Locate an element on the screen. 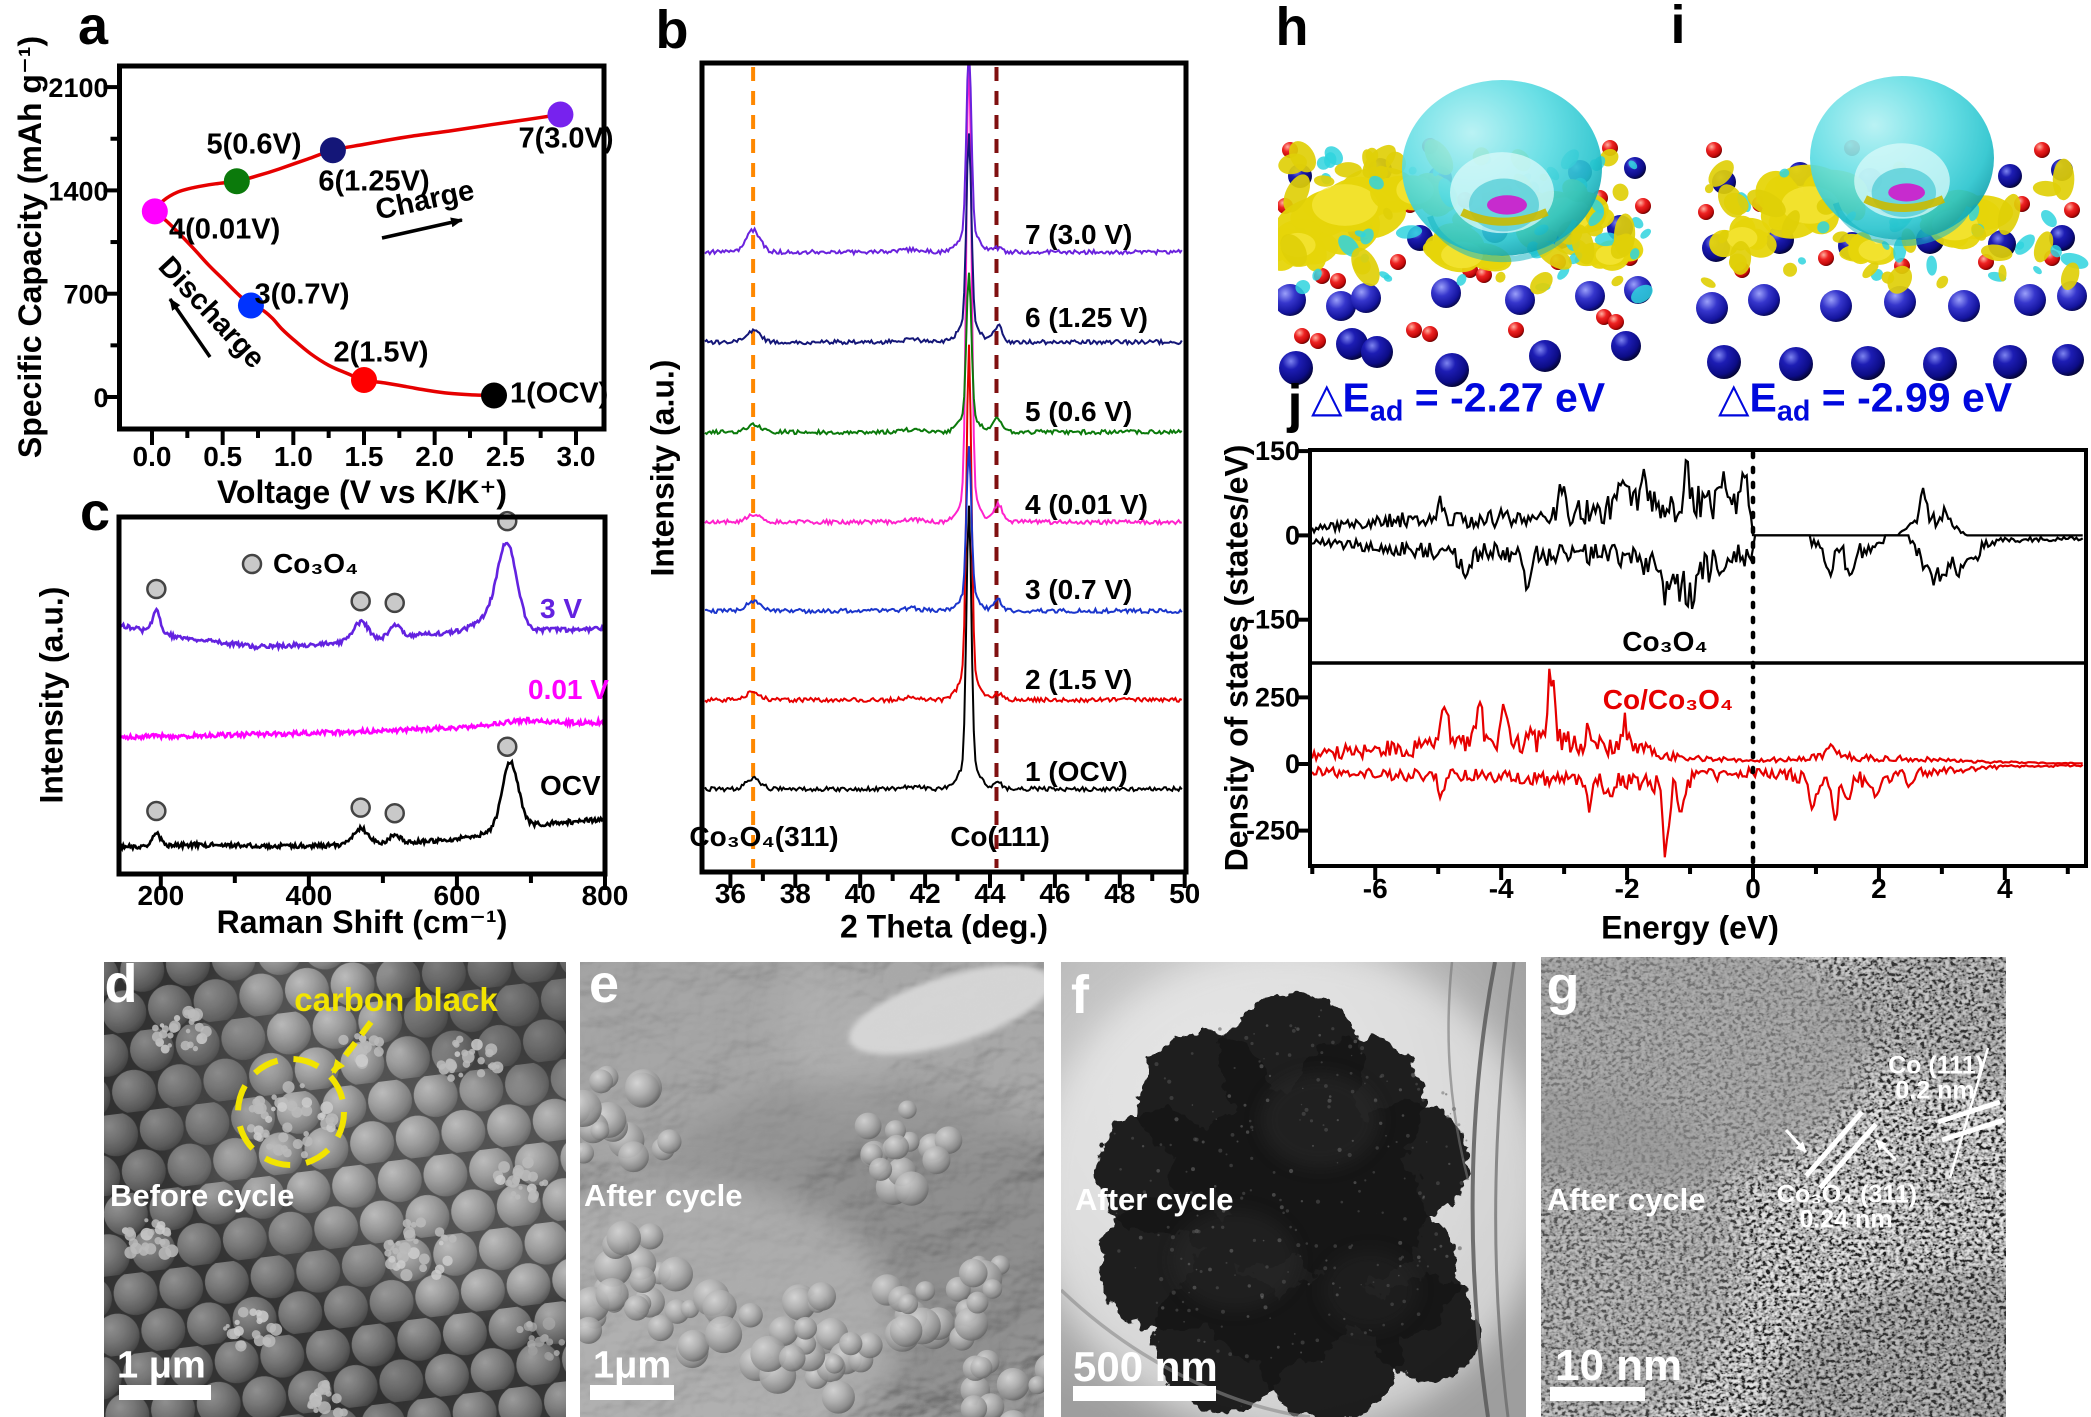  panel-e-scale-bar is located at coordinates (632, 1392).